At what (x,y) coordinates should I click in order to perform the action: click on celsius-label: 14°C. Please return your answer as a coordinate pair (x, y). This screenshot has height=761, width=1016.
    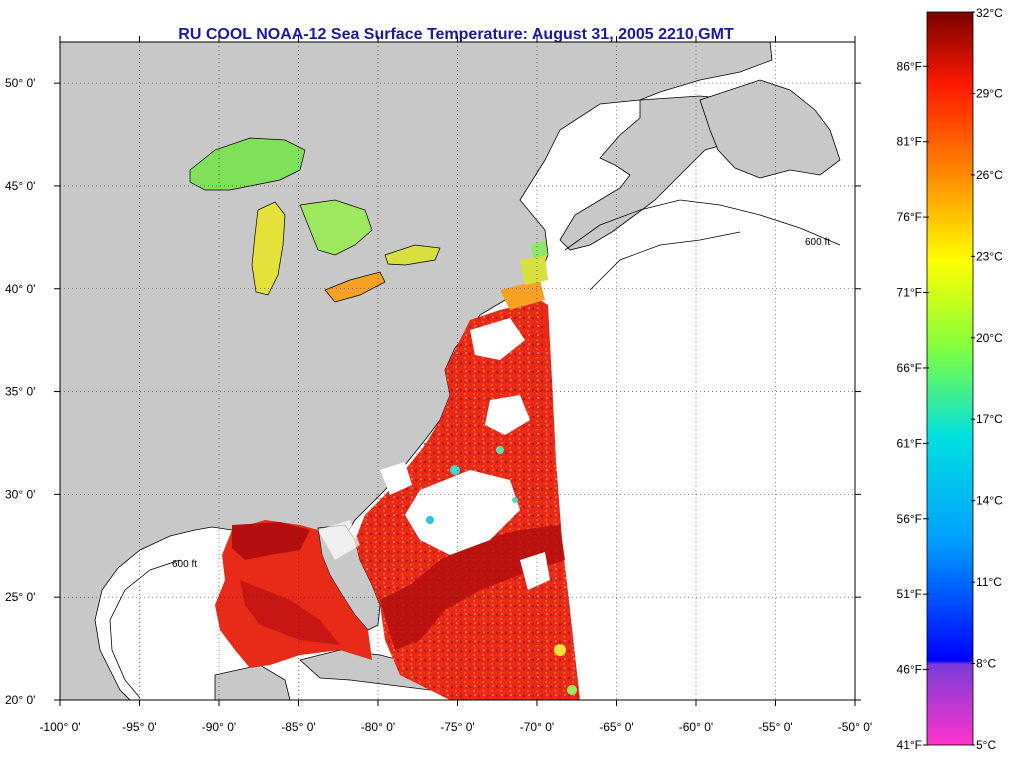
    Looking at the image, I should click on (989, 501).